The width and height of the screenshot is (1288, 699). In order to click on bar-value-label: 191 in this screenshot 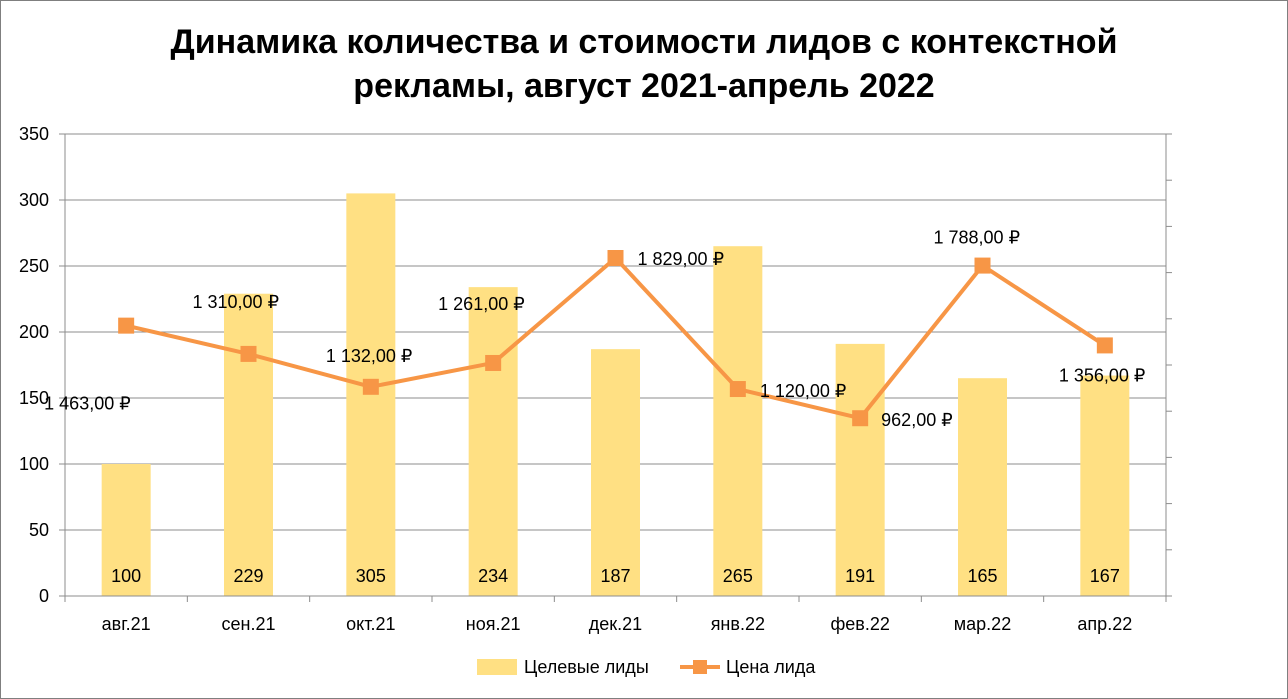, I will do `click(860, 576)`.